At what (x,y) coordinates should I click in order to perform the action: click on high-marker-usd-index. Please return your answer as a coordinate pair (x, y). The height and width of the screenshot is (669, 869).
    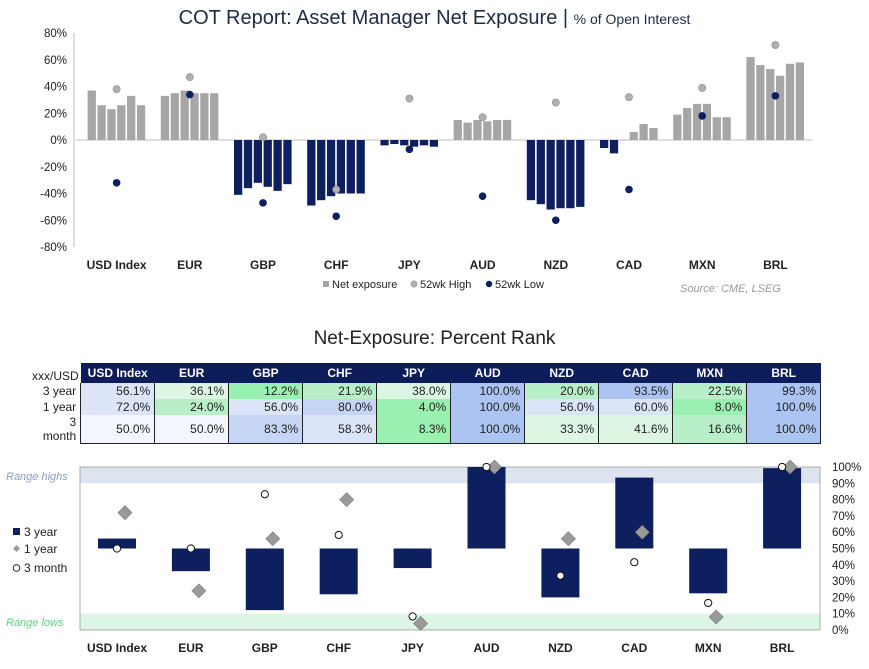
    Looking at the image, I should click on (116, 89).